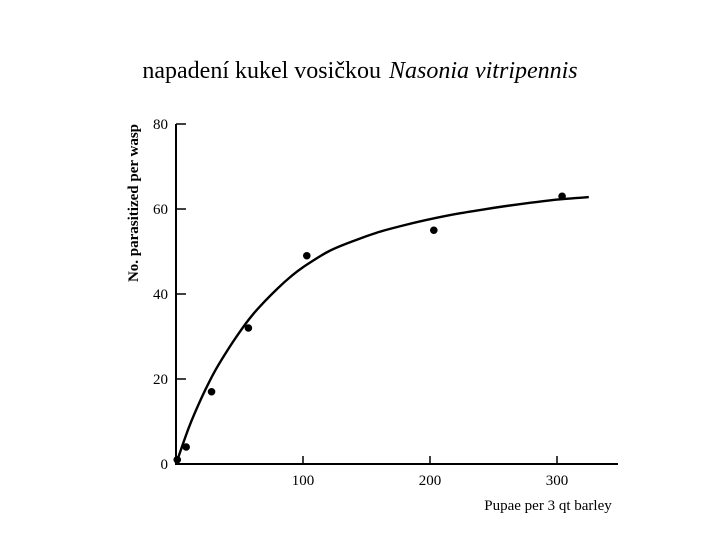  I want to click on x-tick-label: 200, so click(430, 481).